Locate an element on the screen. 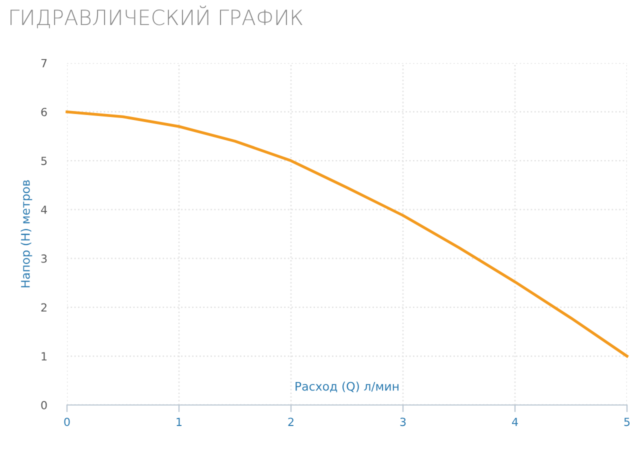 The width and height of the screenshot is (640, 453). x-tick-label: 5 is located at coordinates (627, 422).